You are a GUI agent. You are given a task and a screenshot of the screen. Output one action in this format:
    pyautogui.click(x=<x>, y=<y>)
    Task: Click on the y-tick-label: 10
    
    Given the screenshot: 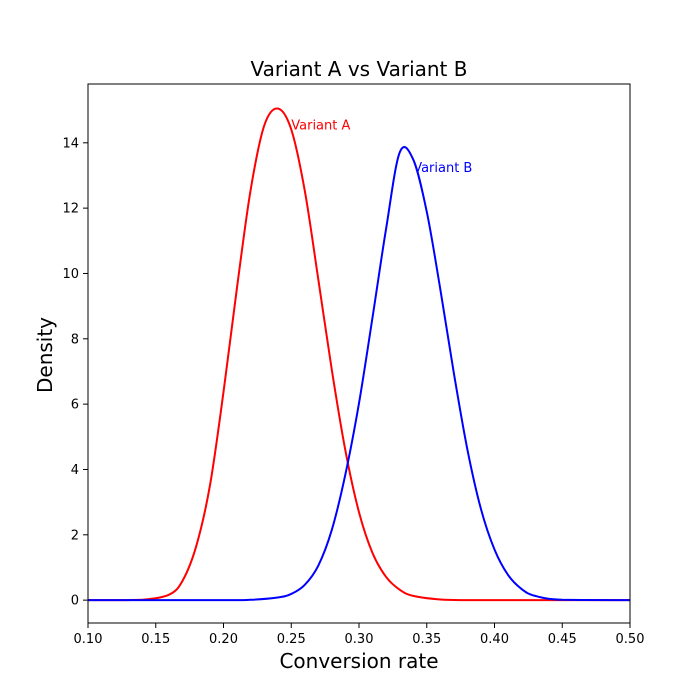 What is the action you would take?
    pyautogui.click(x=70, y=274)
    